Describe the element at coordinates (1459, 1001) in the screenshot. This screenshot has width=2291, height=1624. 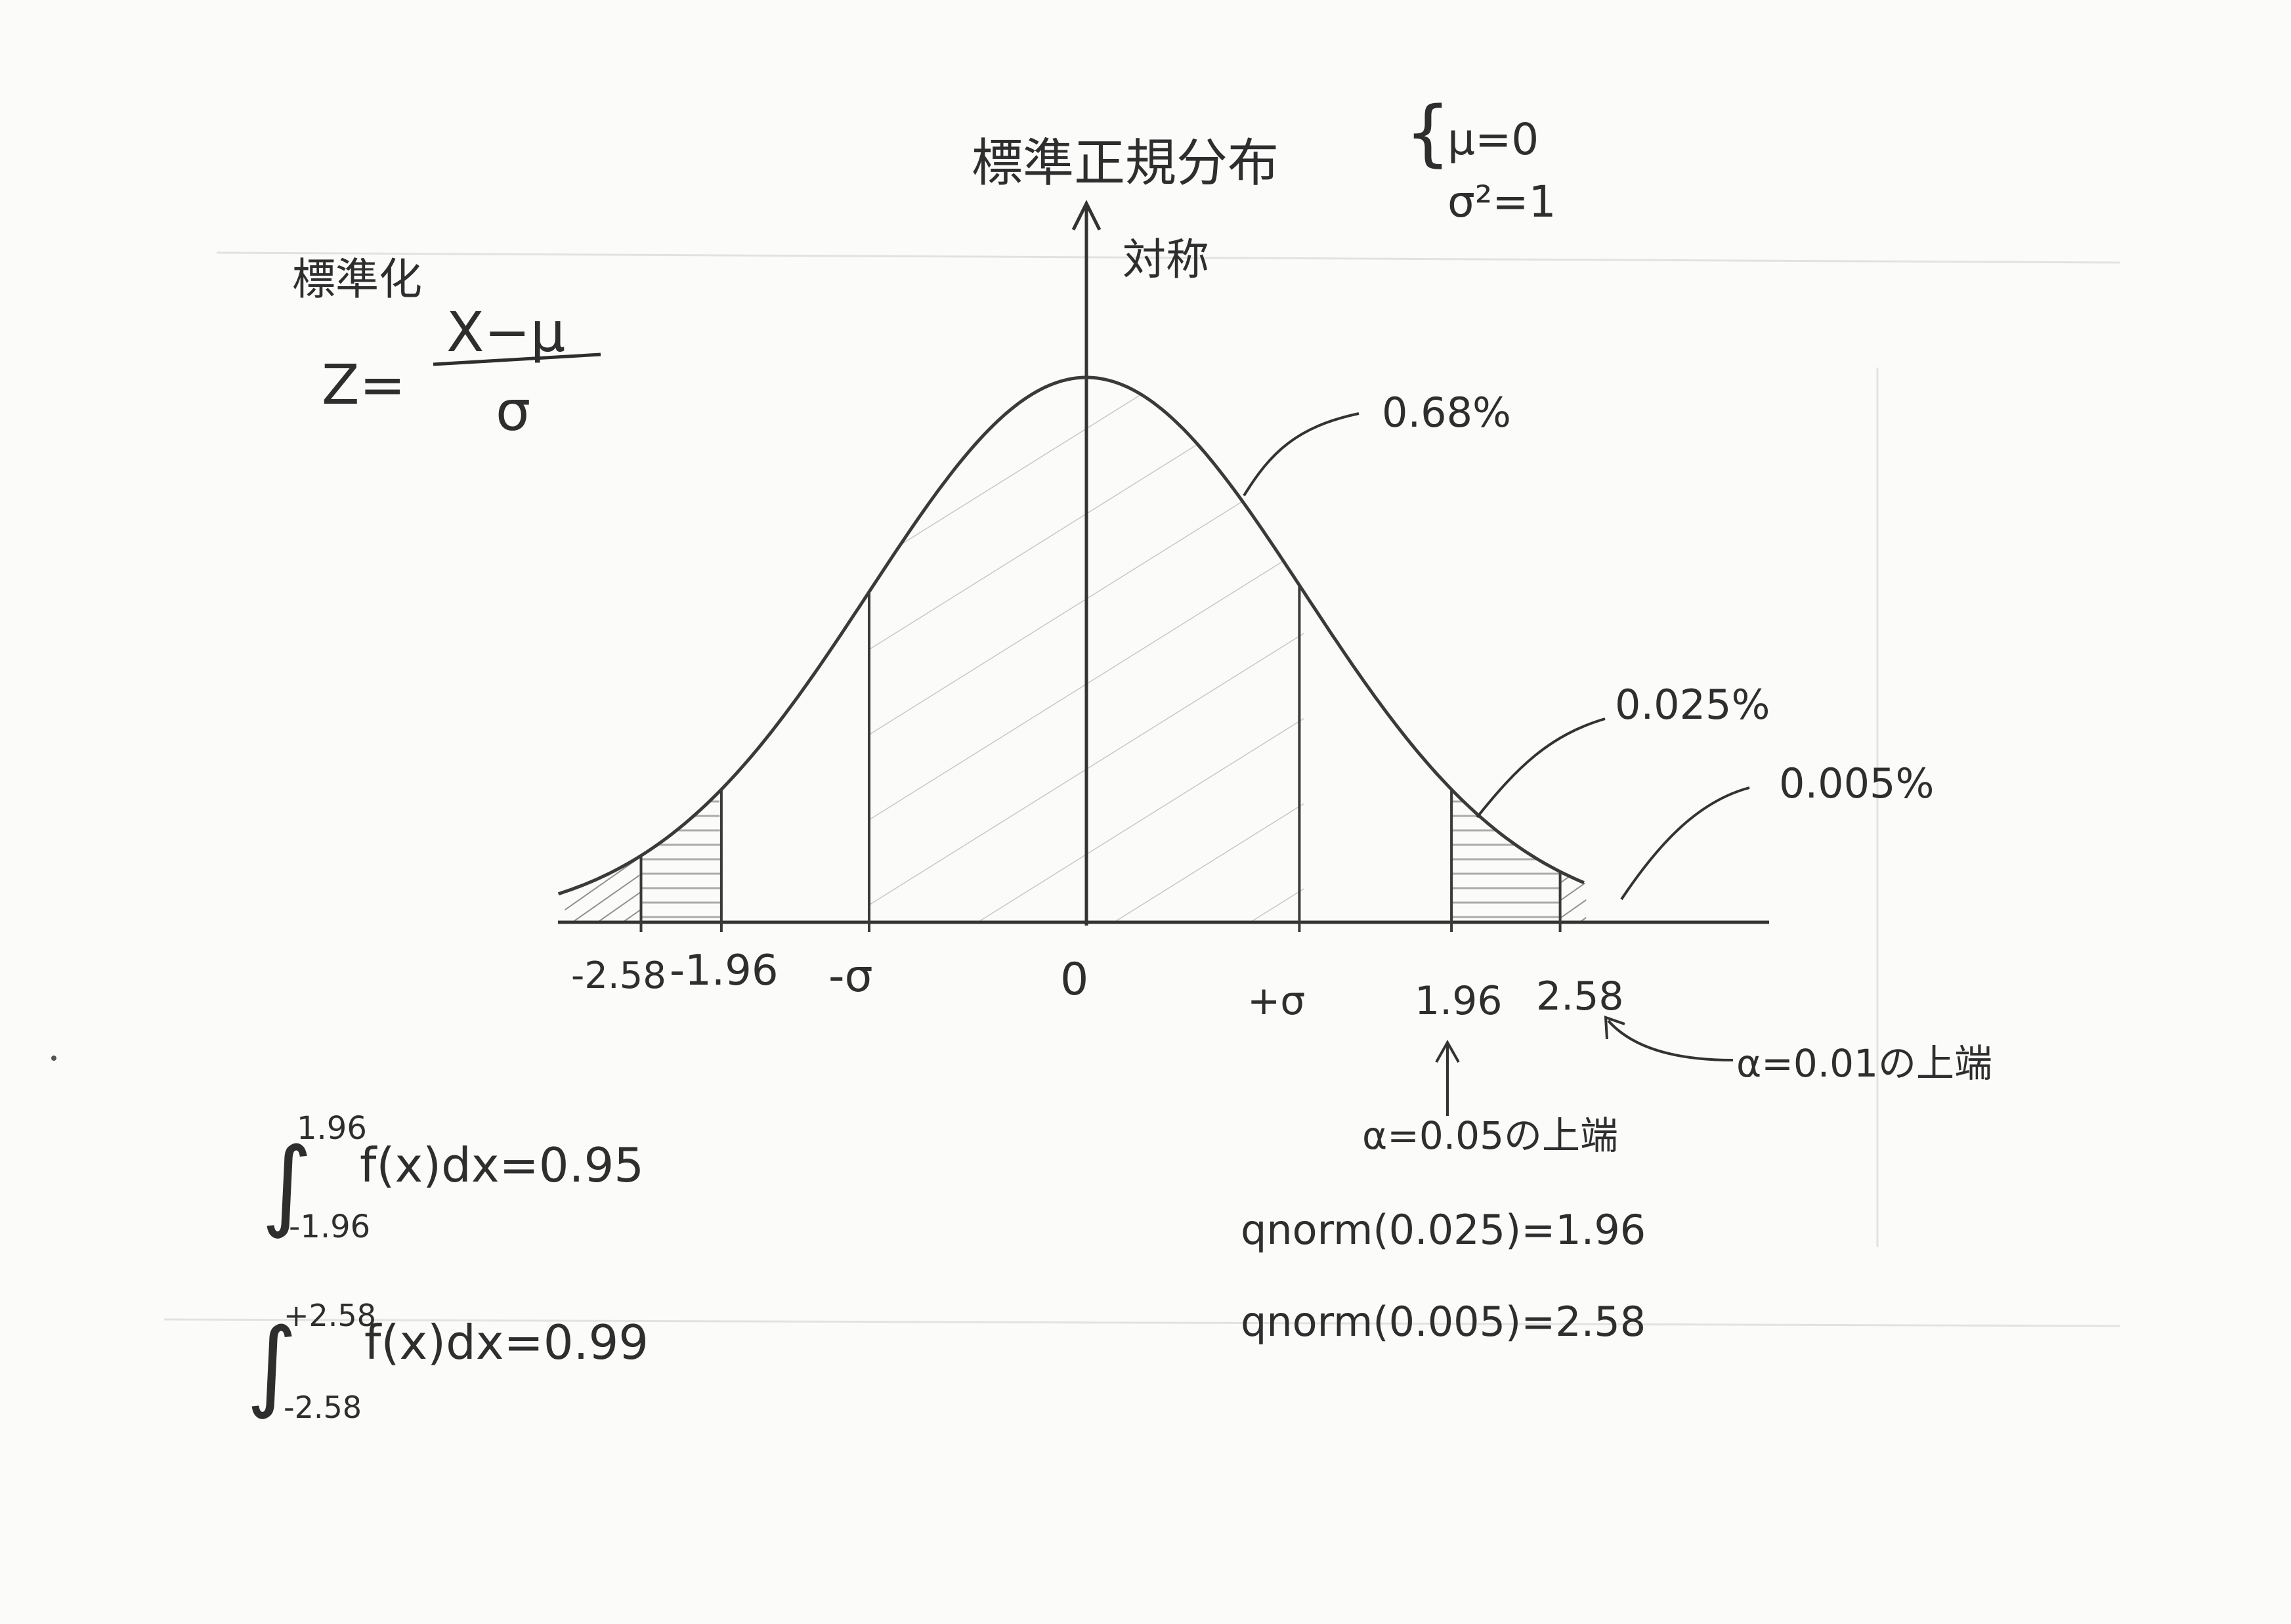
I see `axis-label-1-96: 1.96` at that location.